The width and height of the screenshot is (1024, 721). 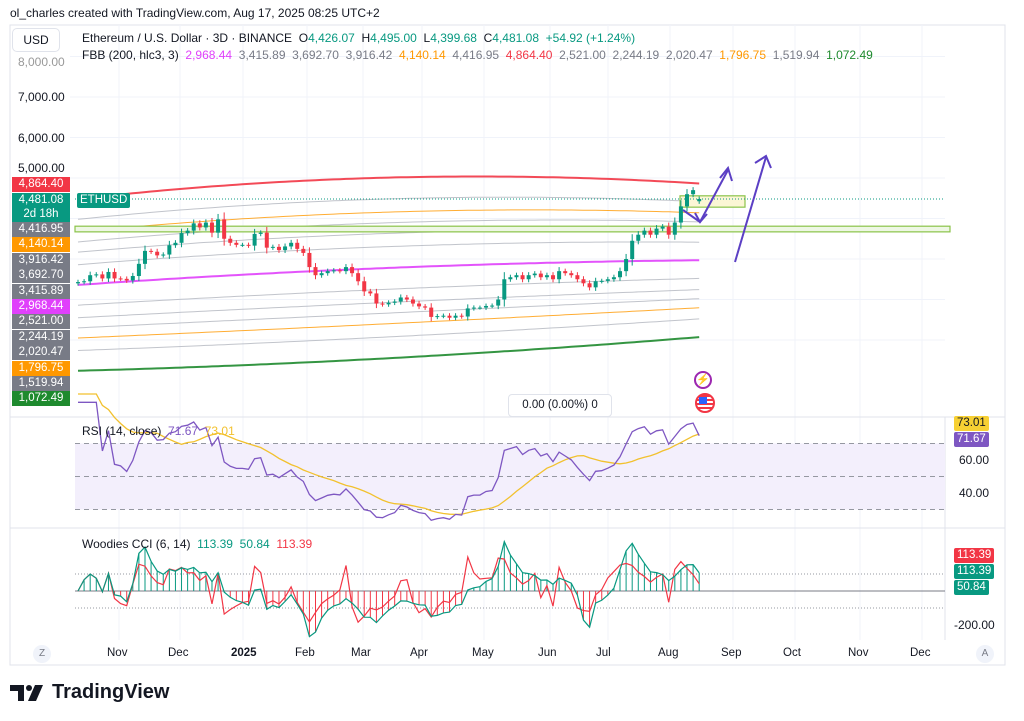 I want to click on change-value: +54.92 (+1.24%), so click(x=590, y=38).